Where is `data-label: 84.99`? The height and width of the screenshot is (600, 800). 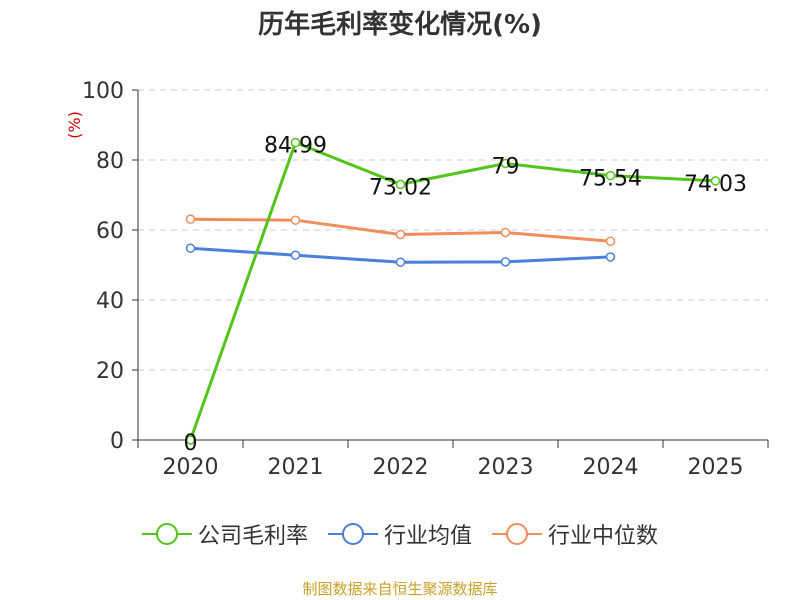 data-label: 84.99 is located at coordinates (295, 146).